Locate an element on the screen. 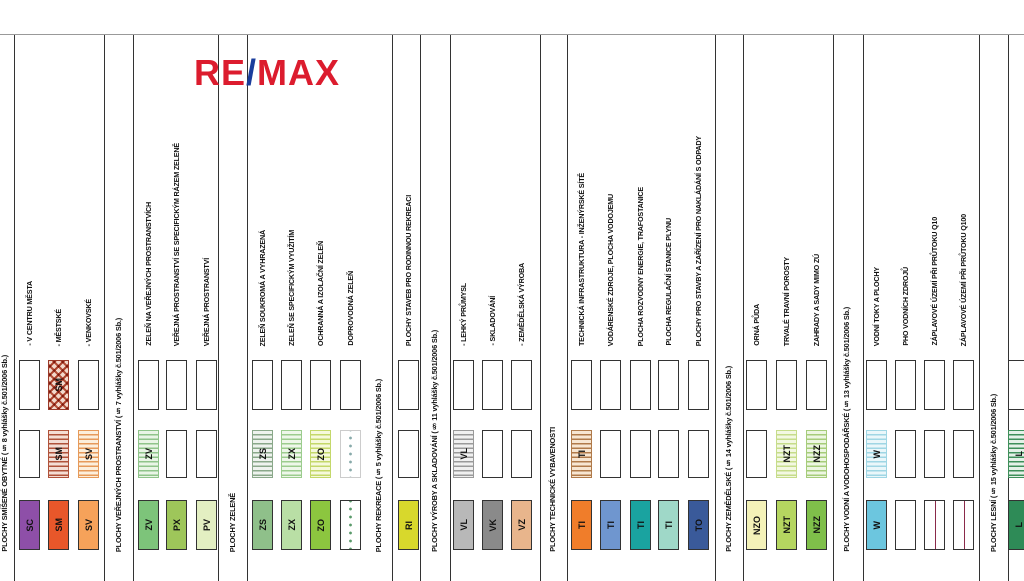 This screenshot has width=1024, height=581. swatch-code: NZT is located at coordinates (786, 525).